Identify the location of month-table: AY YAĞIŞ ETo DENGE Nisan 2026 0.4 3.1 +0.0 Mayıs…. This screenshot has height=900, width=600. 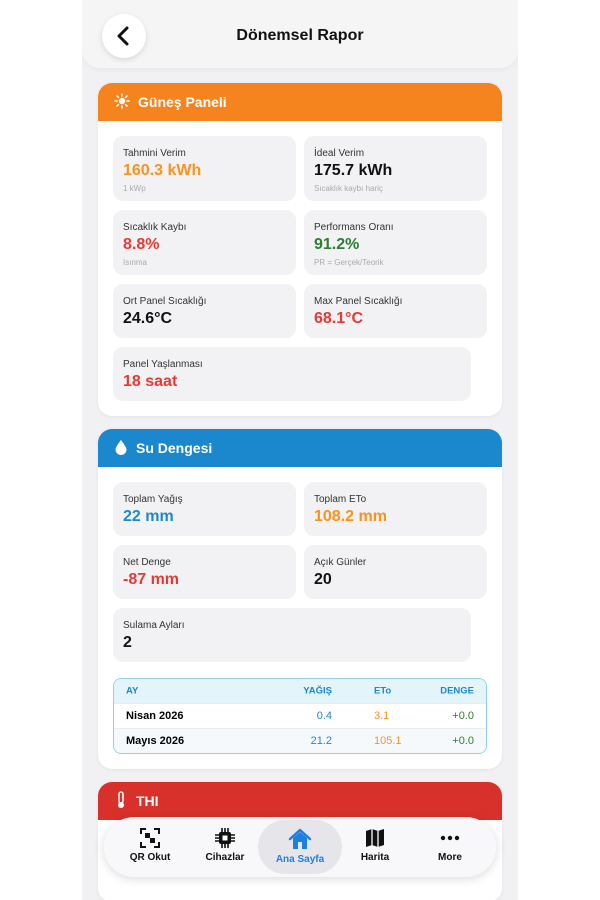
(300, 716).